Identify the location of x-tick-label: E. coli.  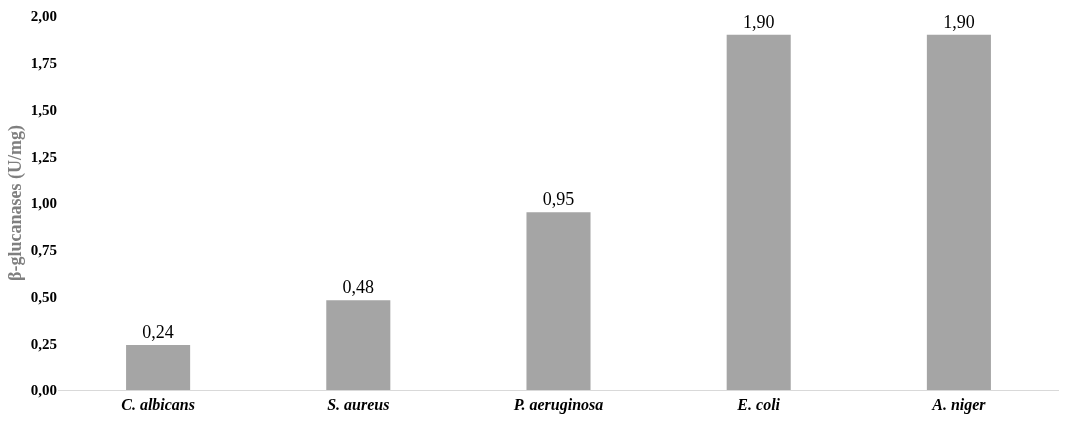
(758, 405).